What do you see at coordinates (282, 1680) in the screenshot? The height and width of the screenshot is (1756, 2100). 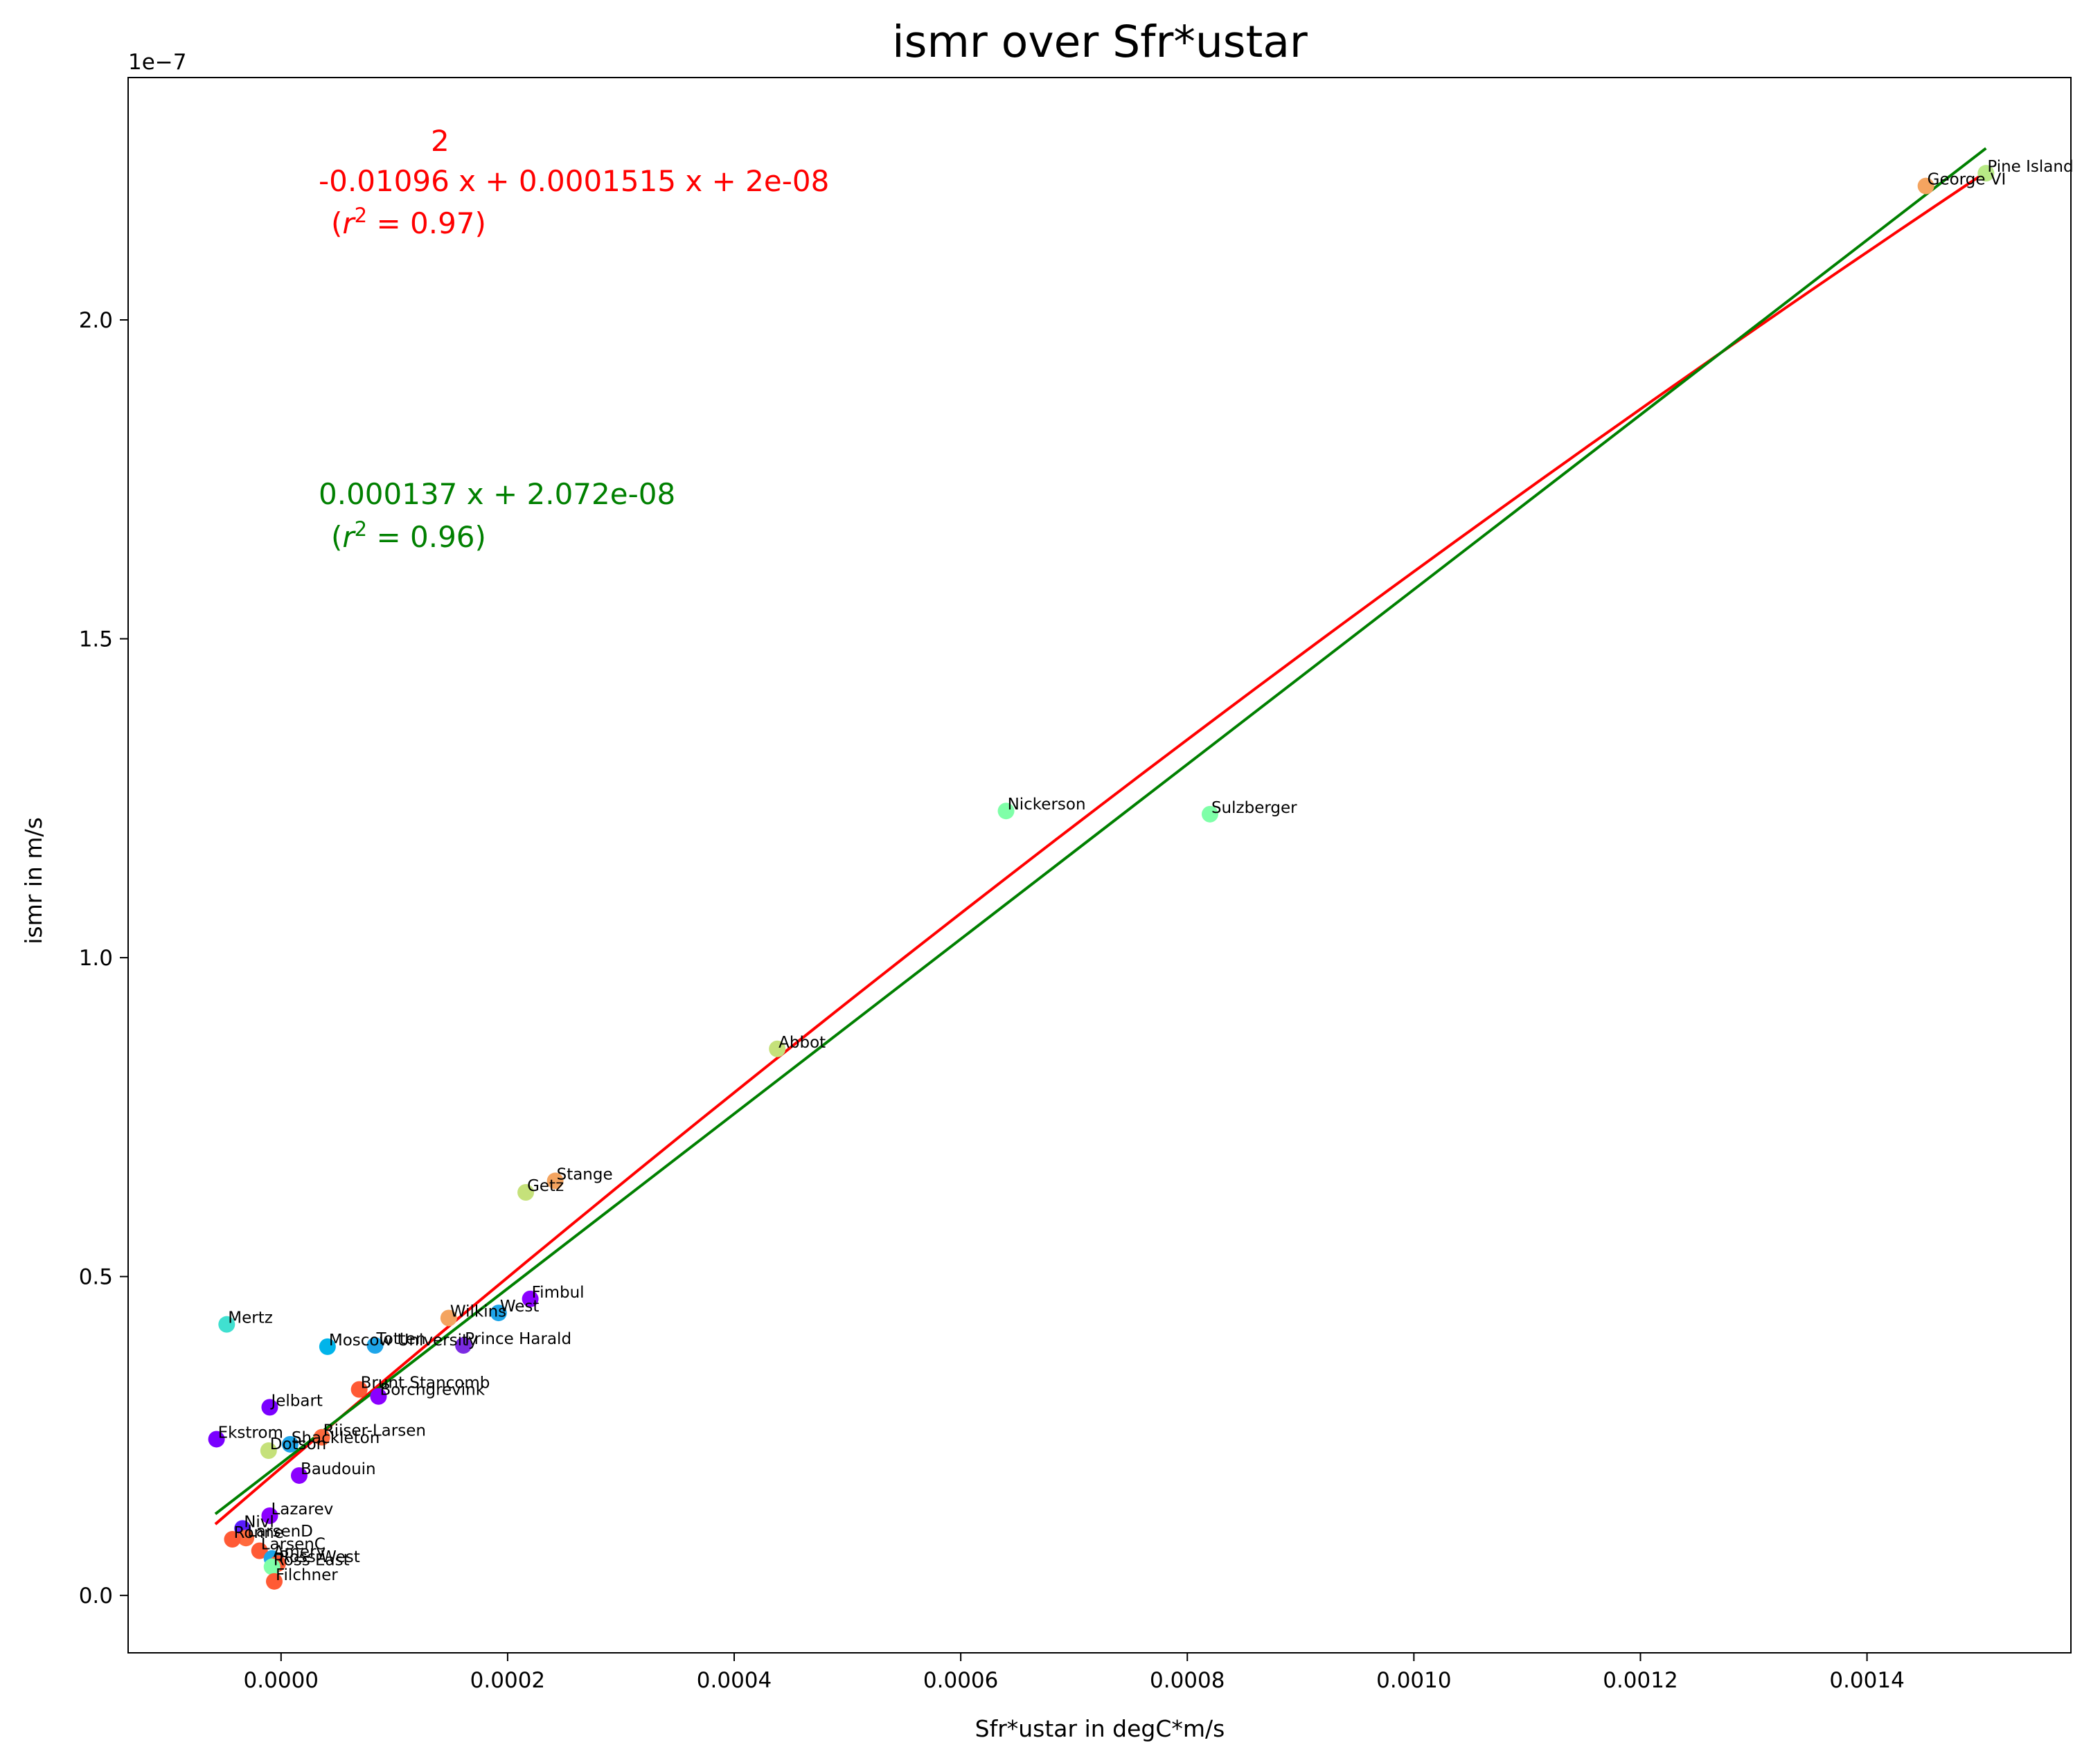 I see `x-tick-label: 0.0000` at bounding box center [282, 1680].